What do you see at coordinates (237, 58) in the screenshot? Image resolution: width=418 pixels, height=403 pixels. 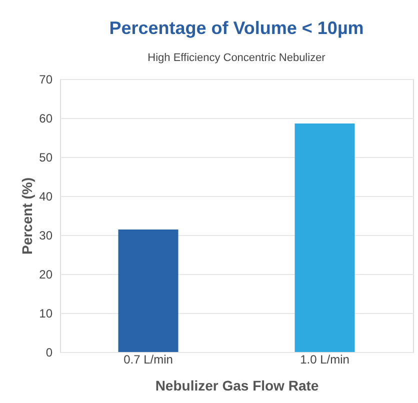 I see `chart-subtitle: High Efficiency Concentric Nebulizer` at bounding box center [237, 58].